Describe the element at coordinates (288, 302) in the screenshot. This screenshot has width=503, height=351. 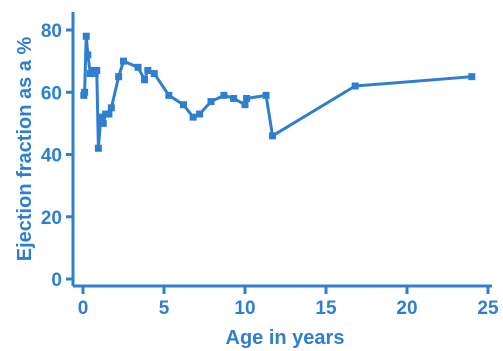
I see `x-ticks: 0 5 10 15 20 25` at that location.